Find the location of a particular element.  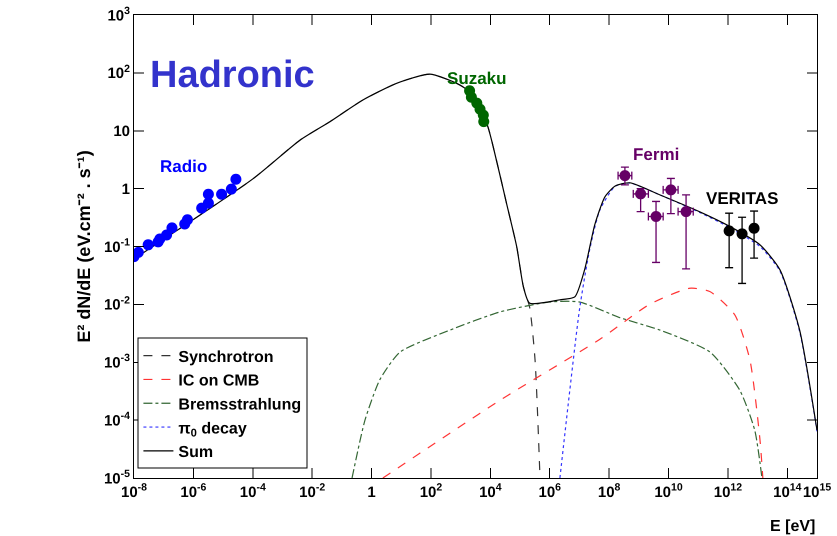

y-tick-label: 10 is located at coordinates (121, 131).